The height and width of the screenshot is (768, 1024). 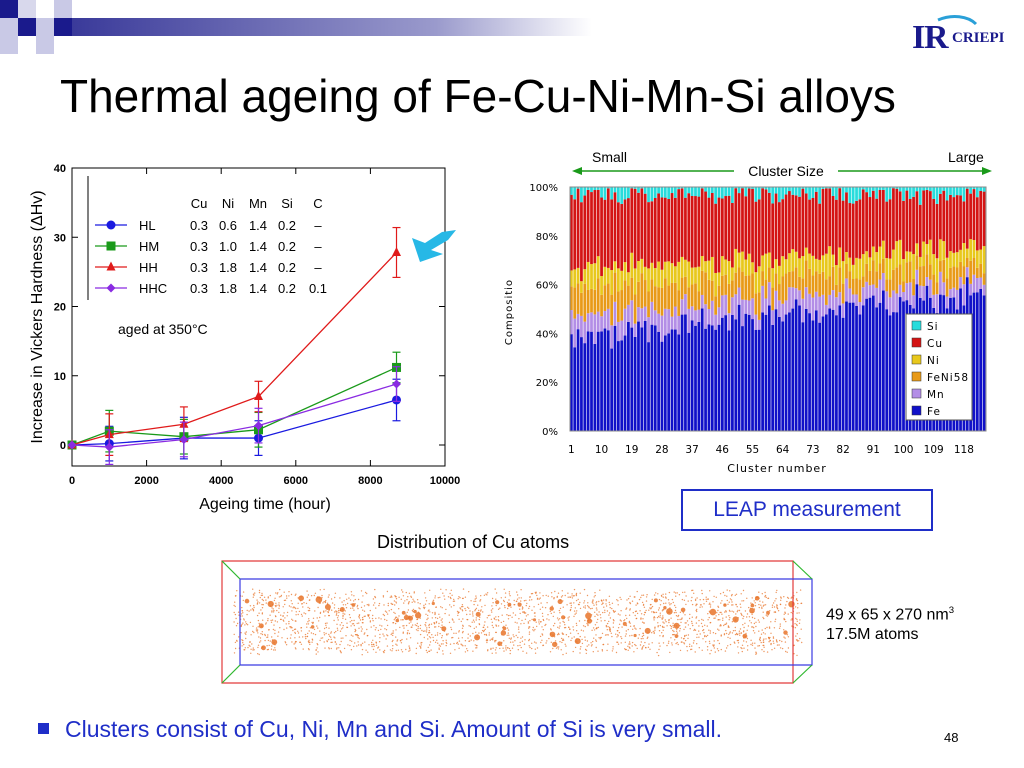 What do you see at coordinates (933, 361) in the screenshot?
I see `legend-label-ni: Ni` at bounding box center [933, 361].